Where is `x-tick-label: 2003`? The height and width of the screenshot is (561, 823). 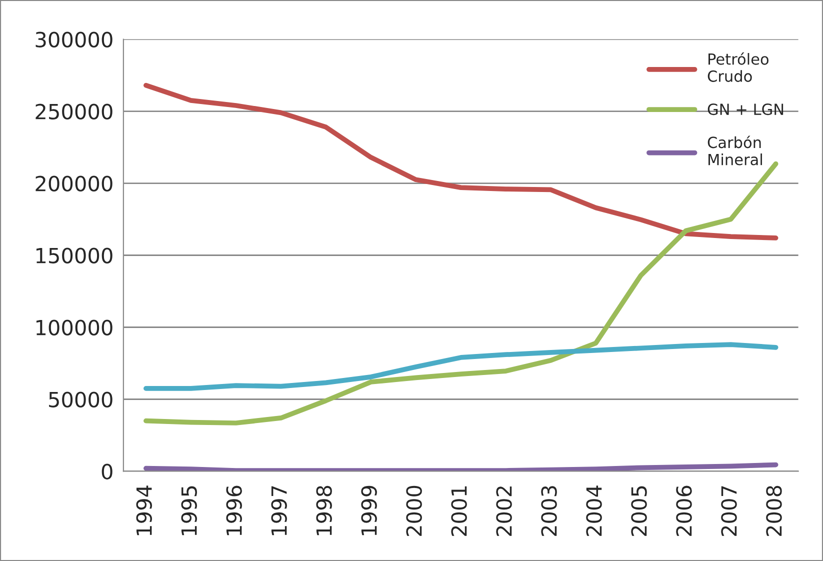
x-tick-label: 2003 is located at coordinates (549, 511).